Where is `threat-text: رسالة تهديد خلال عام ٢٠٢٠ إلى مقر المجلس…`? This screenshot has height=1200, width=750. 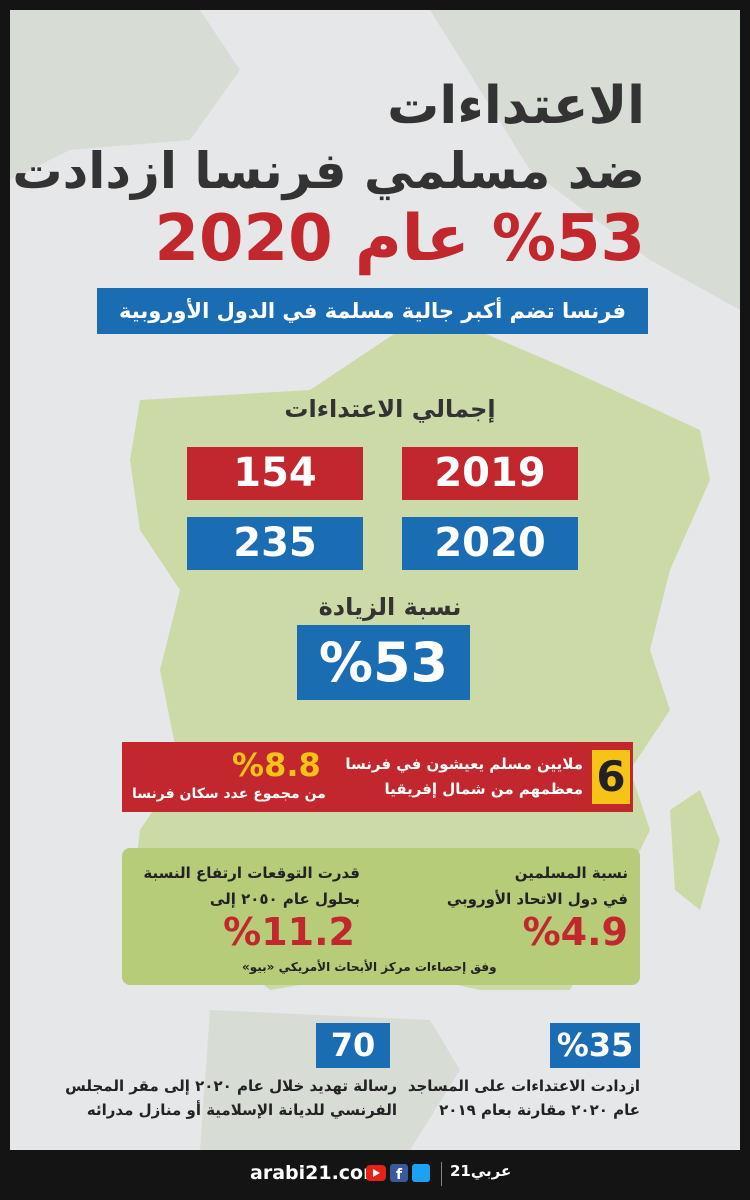 threat-text: رسالة تهديد خلال عام ٢٠٢٠ إلى مقر المجلس… is located at coordinates (231, 1098).